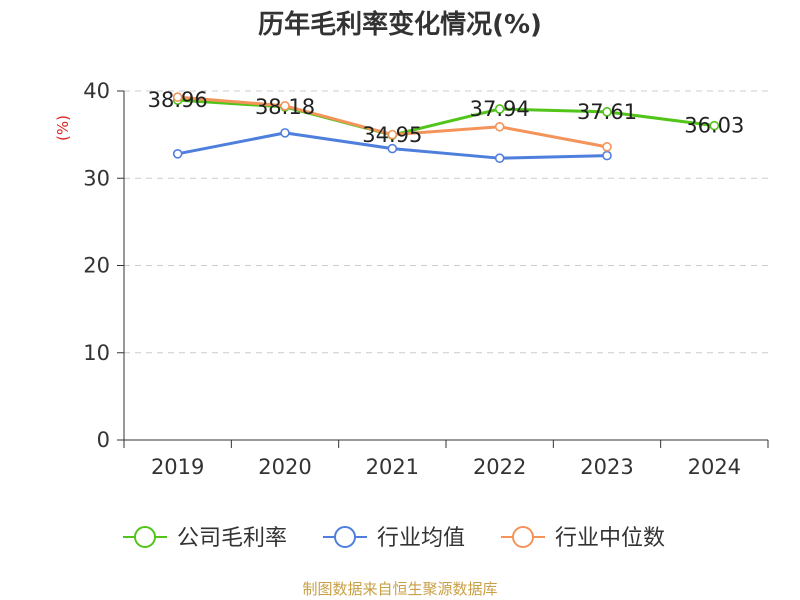 The width and height of the screenshot is (800, 600). I want to click on y-tick-label: 0, so click(103, 440).